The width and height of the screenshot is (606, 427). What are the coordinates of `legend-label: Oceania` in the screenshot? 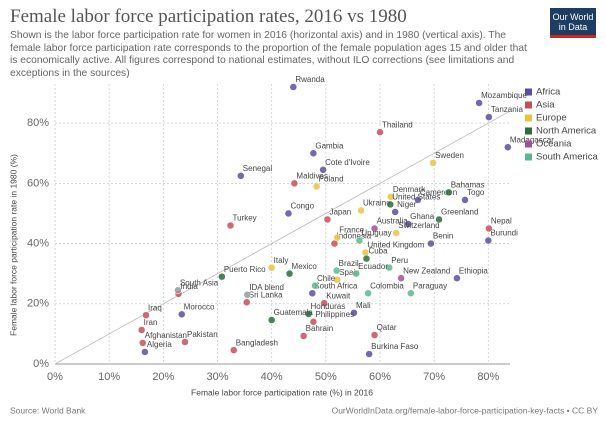 It's located at (554, 144).